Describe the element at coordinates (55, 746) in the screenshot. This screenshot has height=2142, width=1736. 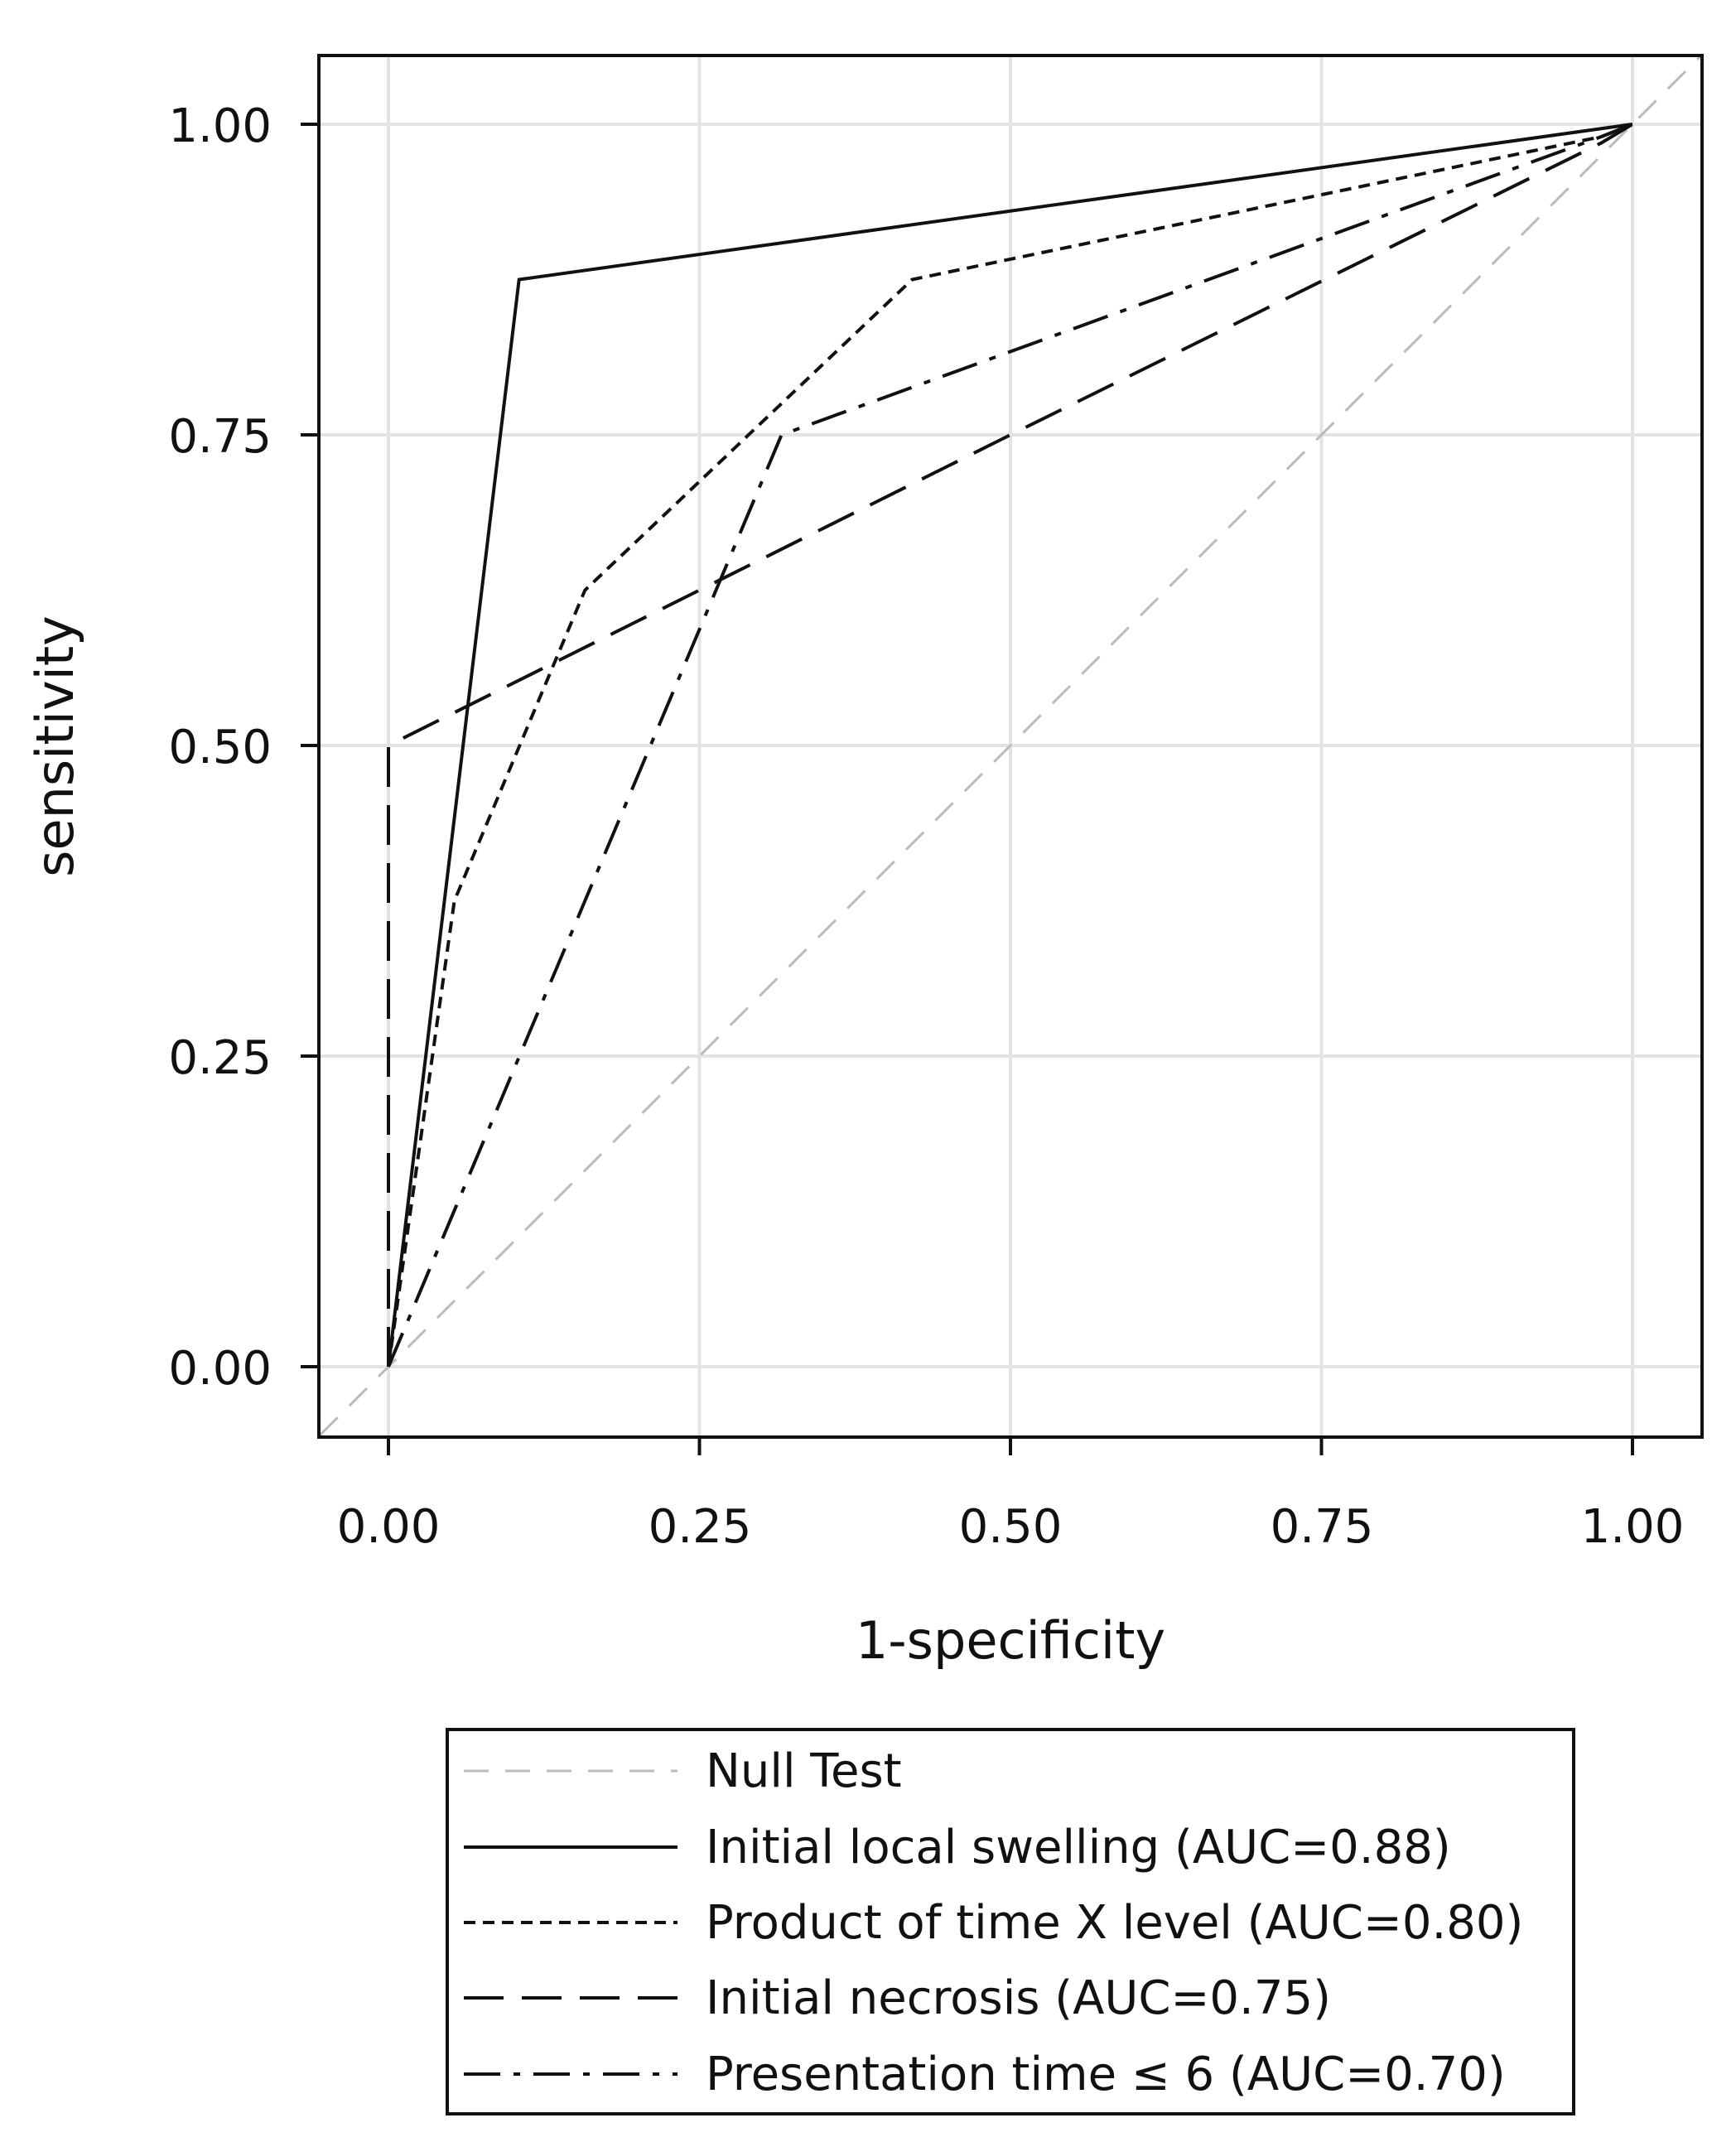
I see `y-axis-title: sensitivity` at that location.